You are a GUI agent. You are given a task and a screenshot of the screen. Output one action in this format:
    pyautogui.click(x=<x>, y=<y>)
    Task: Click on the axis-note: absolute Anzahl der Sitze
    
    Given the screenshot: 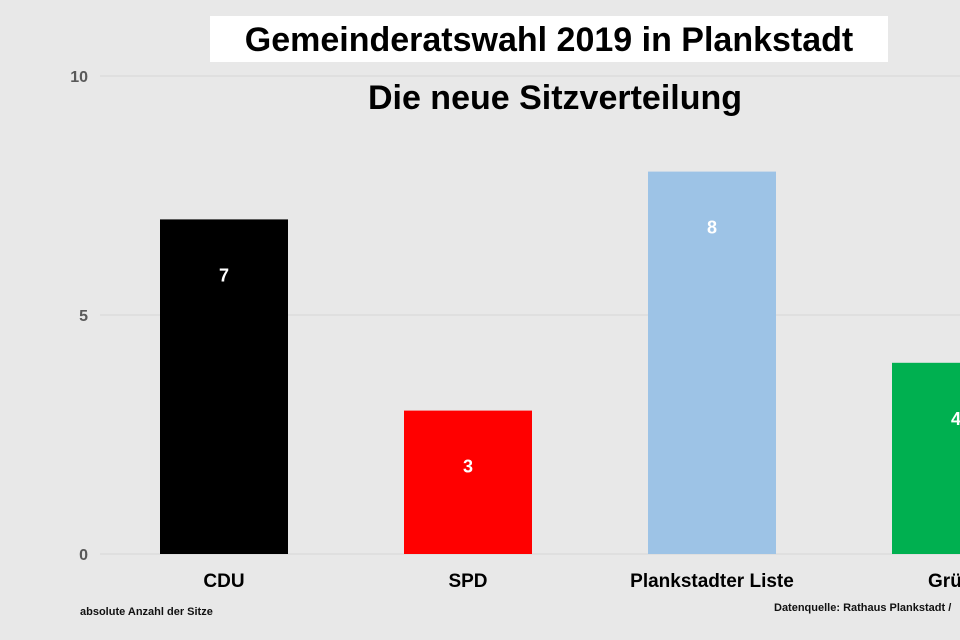 What is the action you would take?
    pyautogui.click(x=146, y=612)
    